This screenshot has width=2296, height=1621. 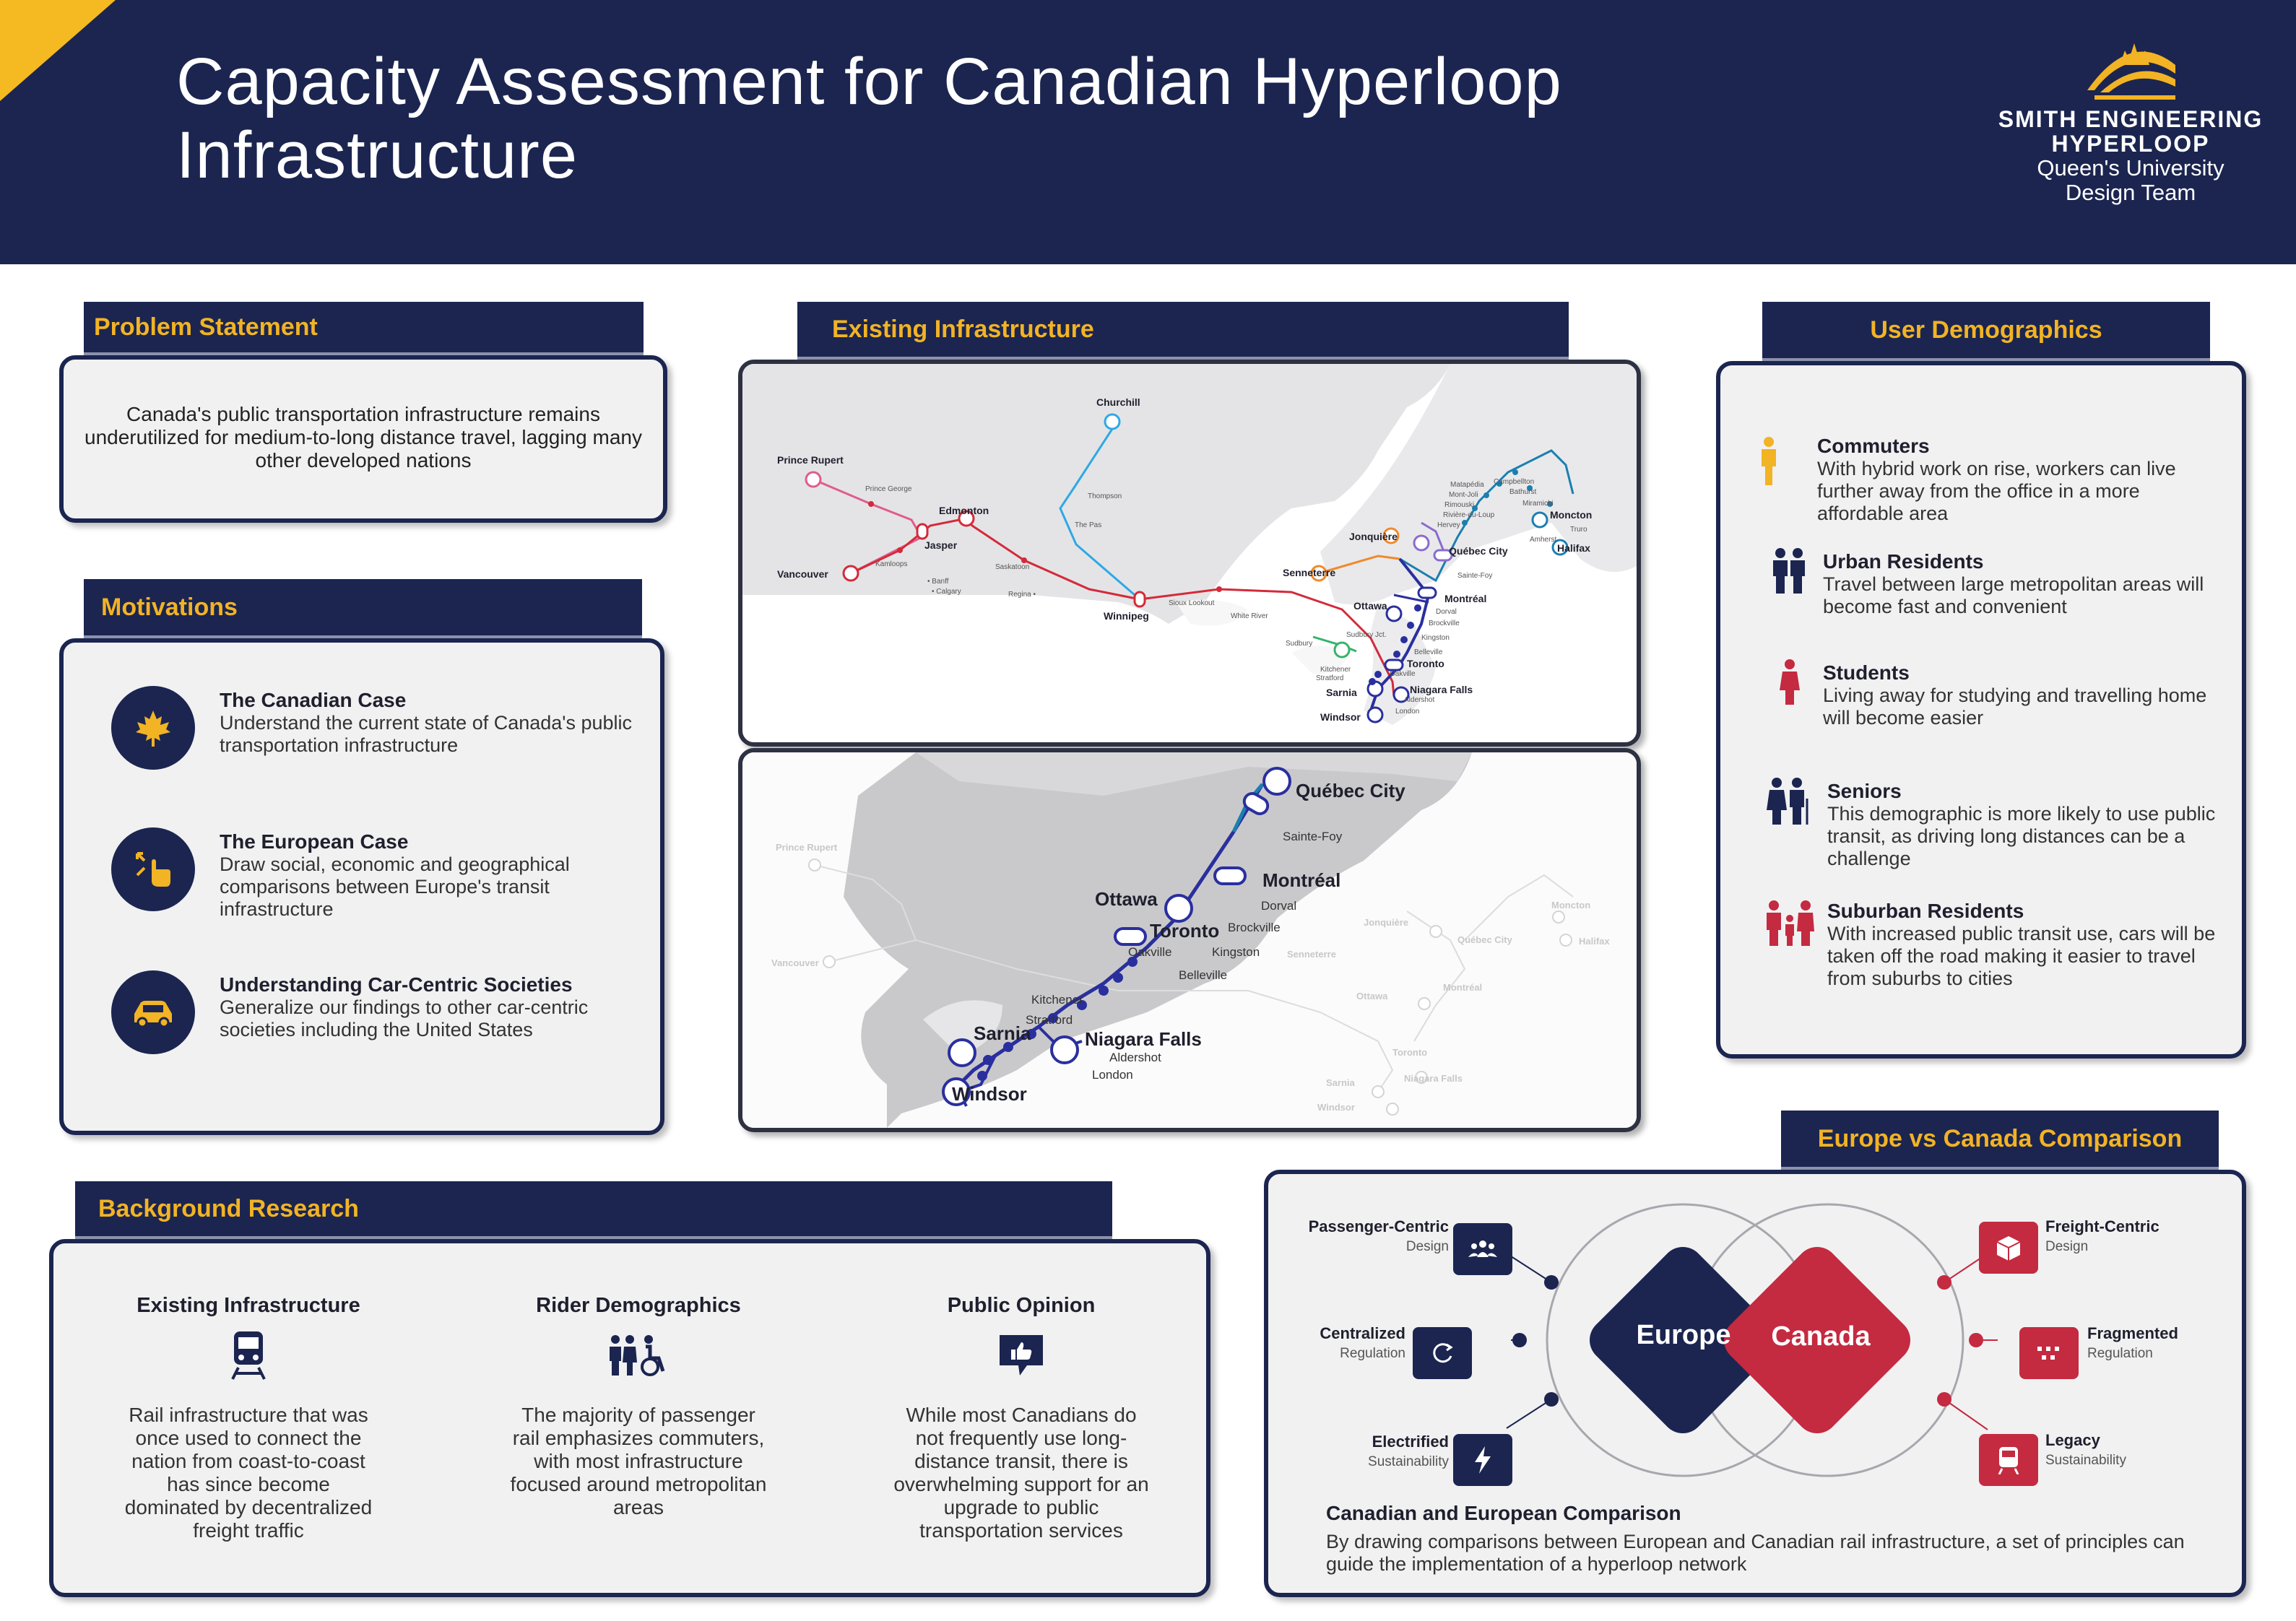 What do you see at coordinates (1441, 689) in the screenshot?
I see `svg-text: Niagara Falls` at bounding box center [1441, 689].